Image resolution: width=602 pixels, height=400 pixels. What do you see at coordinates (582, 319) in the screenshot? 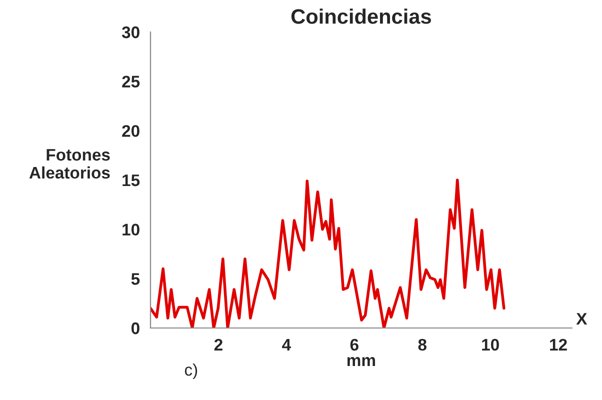
I see `text: X` at bounding box center [582, 319].